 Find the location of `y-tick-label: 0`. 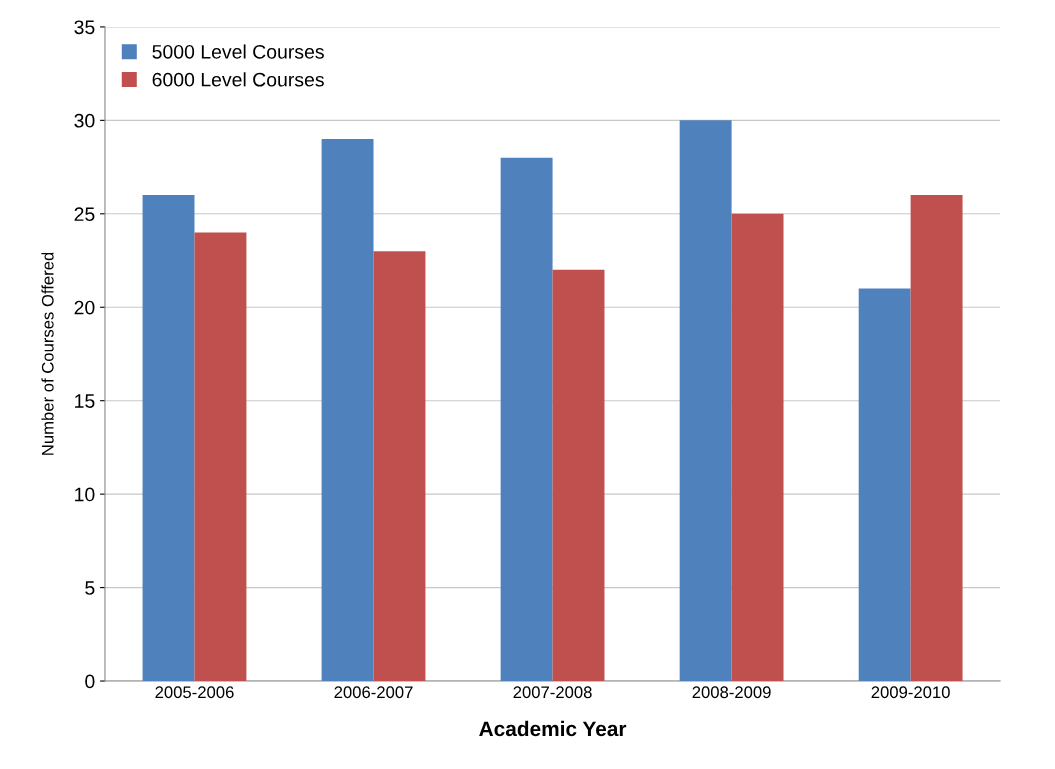

y-tick-label: 0 is located at coordinates (90, 681).